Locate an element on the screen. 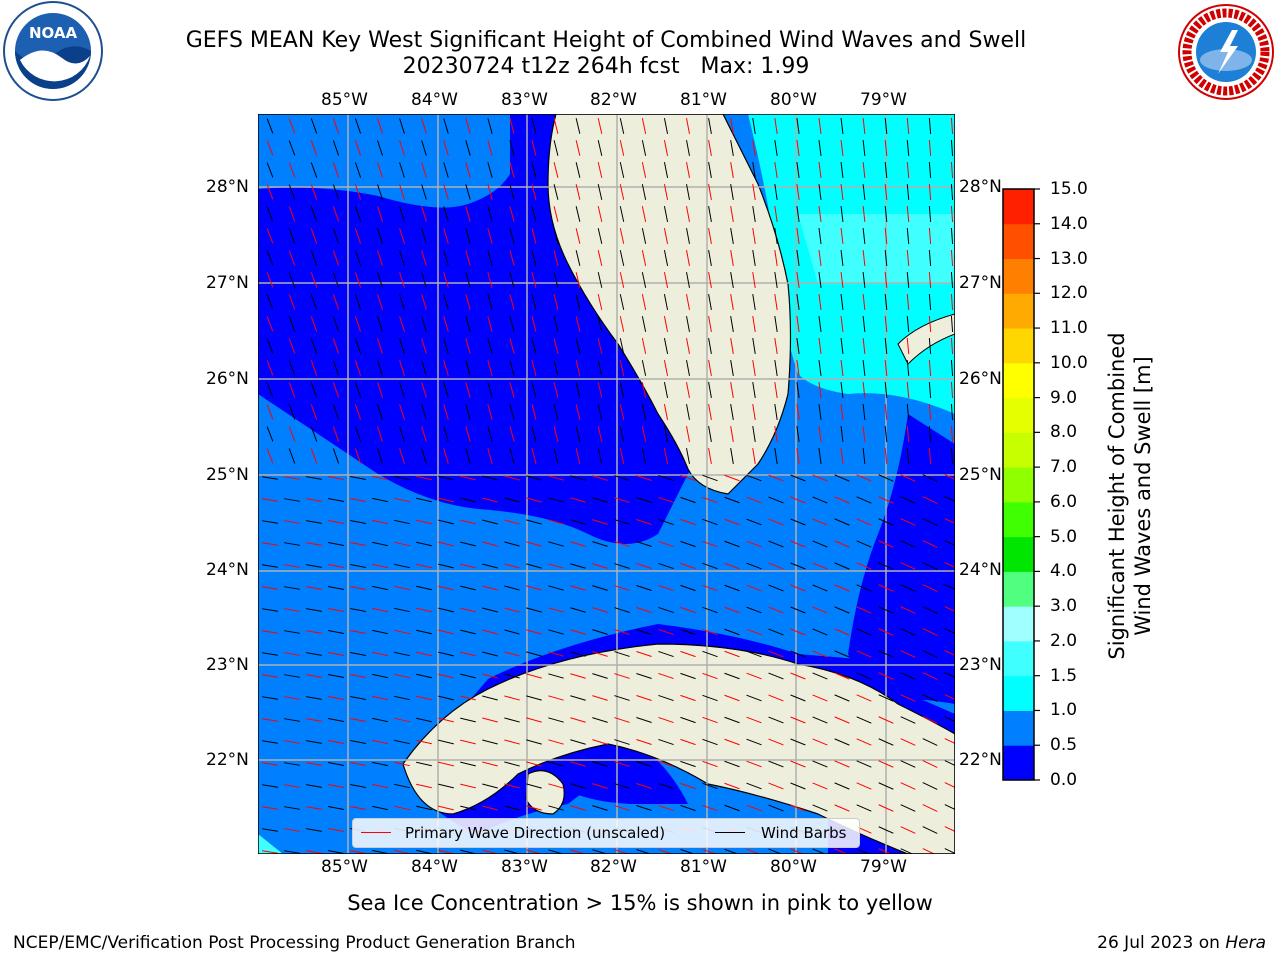 The height and width of the screenshot is (960, 1280). lon-label-top: 84°W is located at coordinates (434, 100).